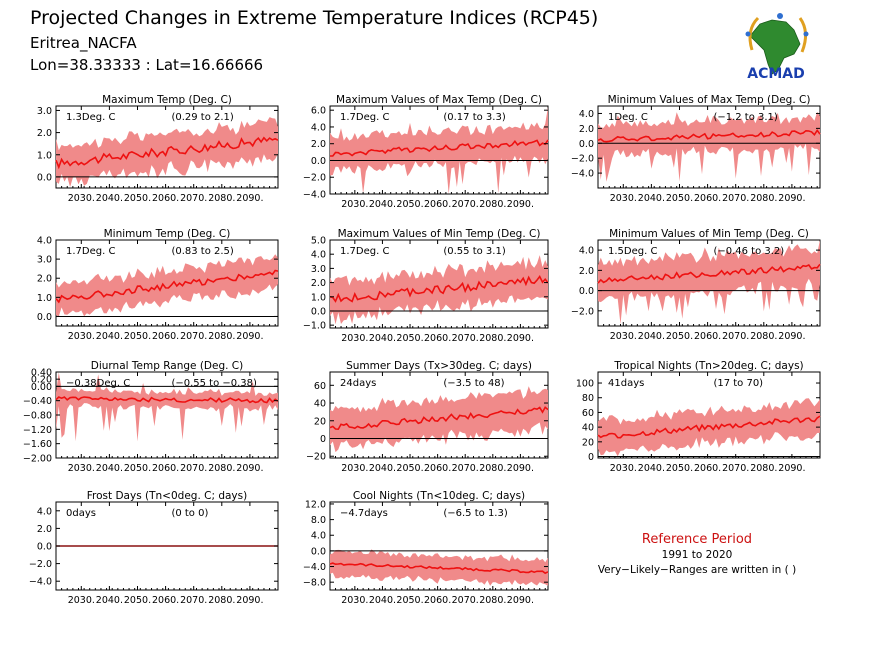  I want to click on panel-title: Maximum Values of Min Temp (Deg. C), so click(439, 234).